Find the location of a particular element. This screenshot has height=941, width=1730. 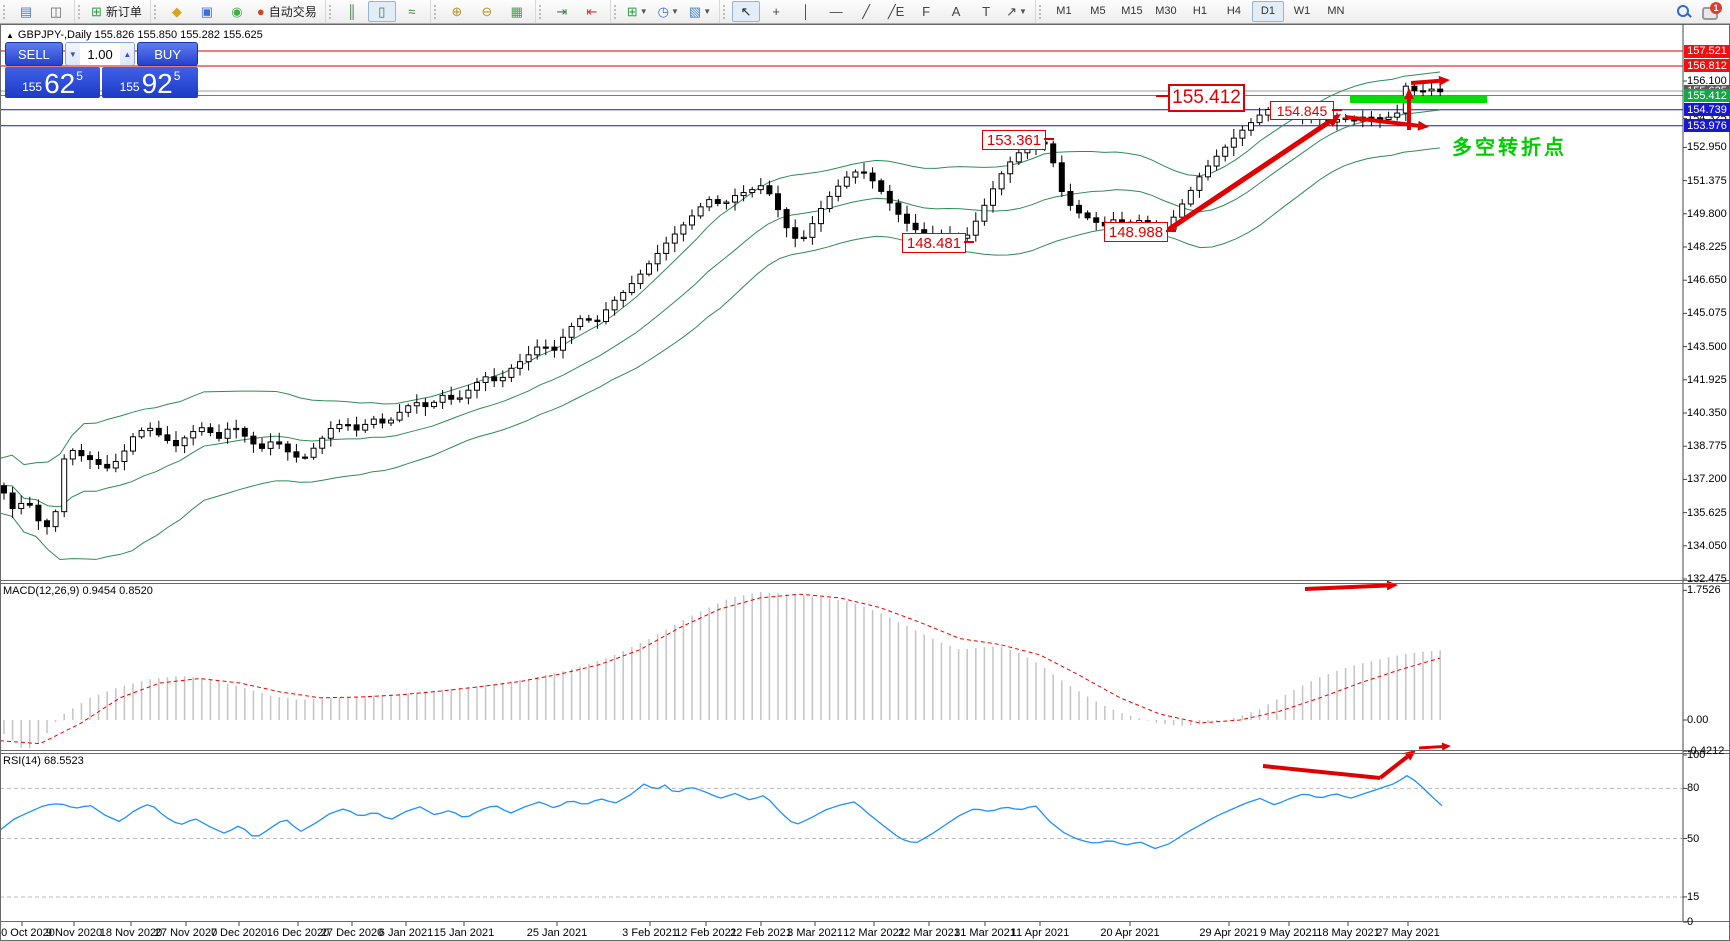

date-label: 31 Mar 2021 is located at coordinates (985, 933).